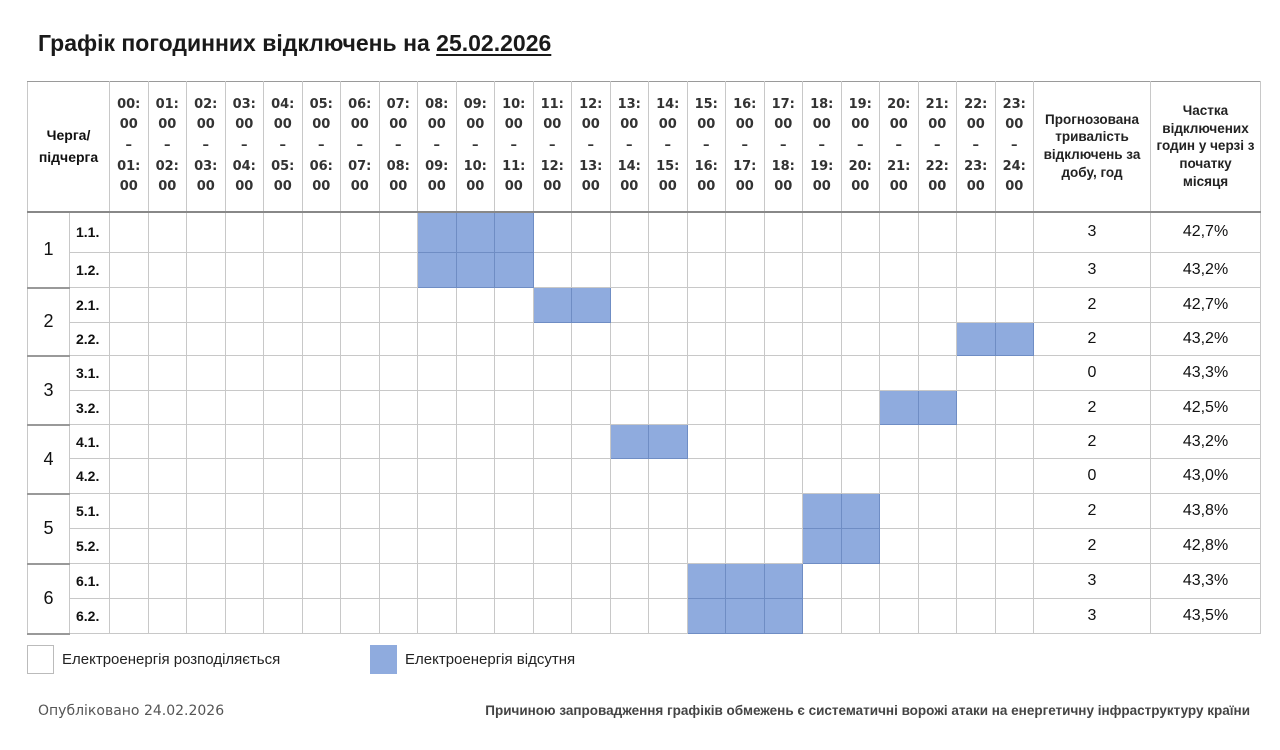  What do you see at coordinates (514, 147) in the screenshot?
I see `hour-header: 10: 00 – 11: 00` at bounding box center [514, 147].